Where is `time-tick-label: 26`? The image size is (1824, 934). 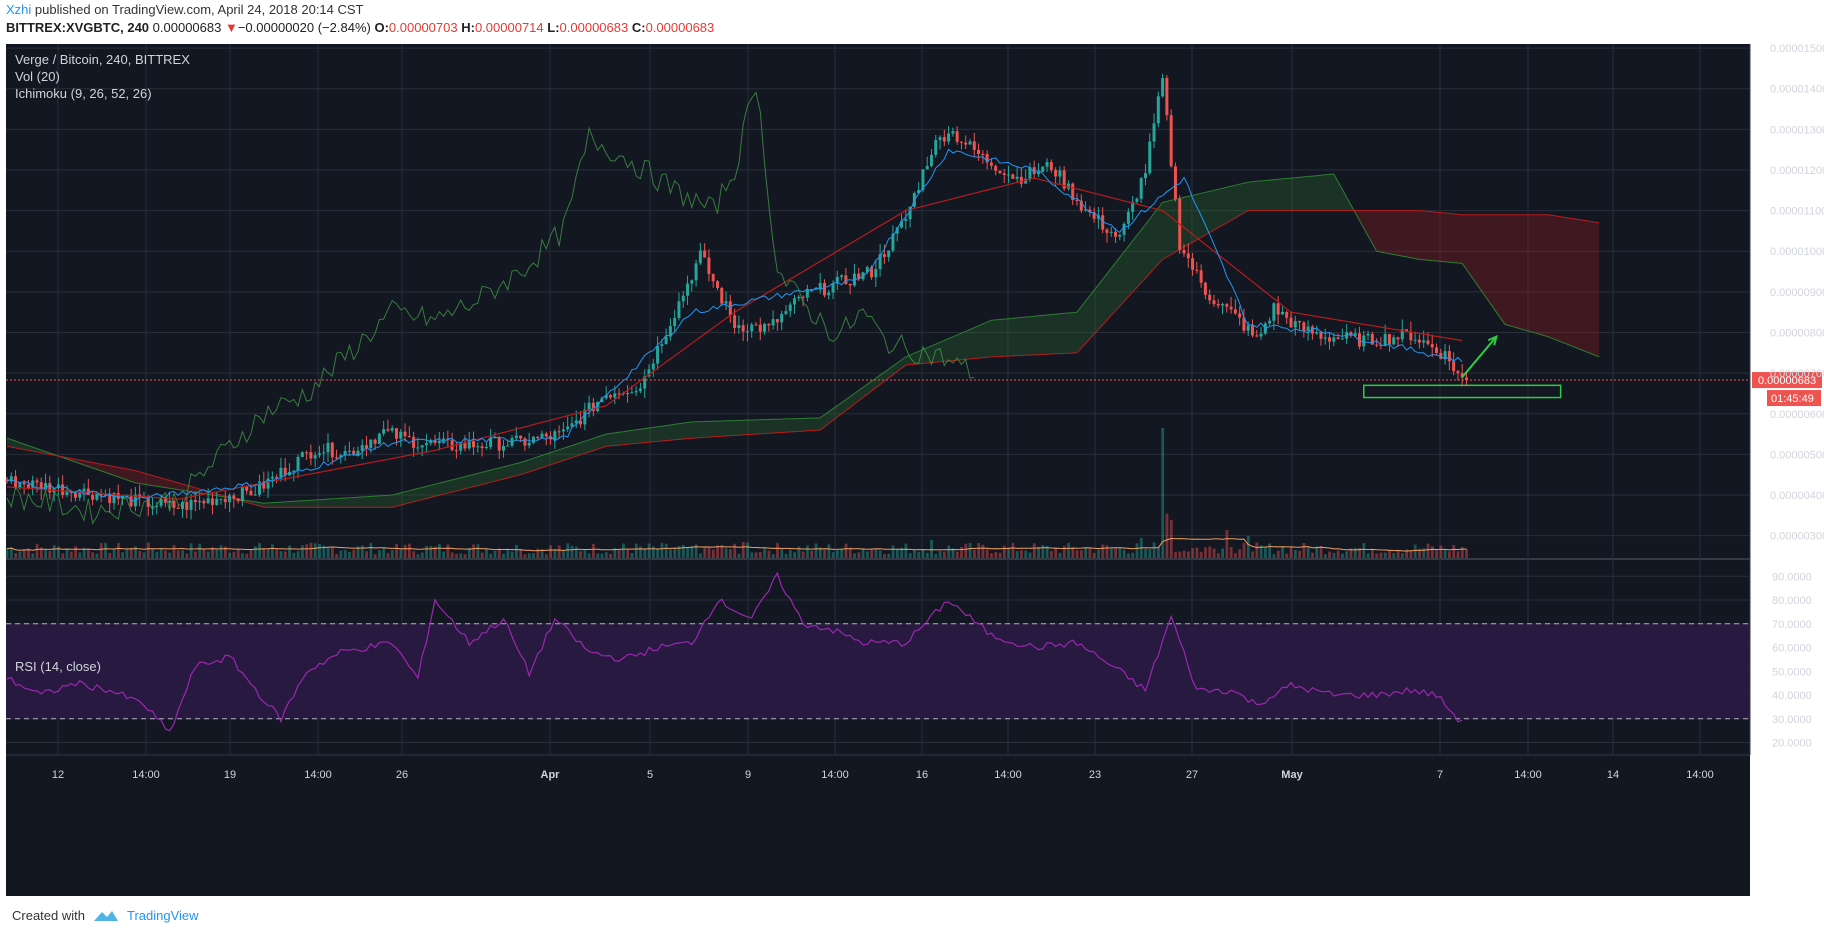
time-tick-label: 26 is located at coordinates (402, 775).